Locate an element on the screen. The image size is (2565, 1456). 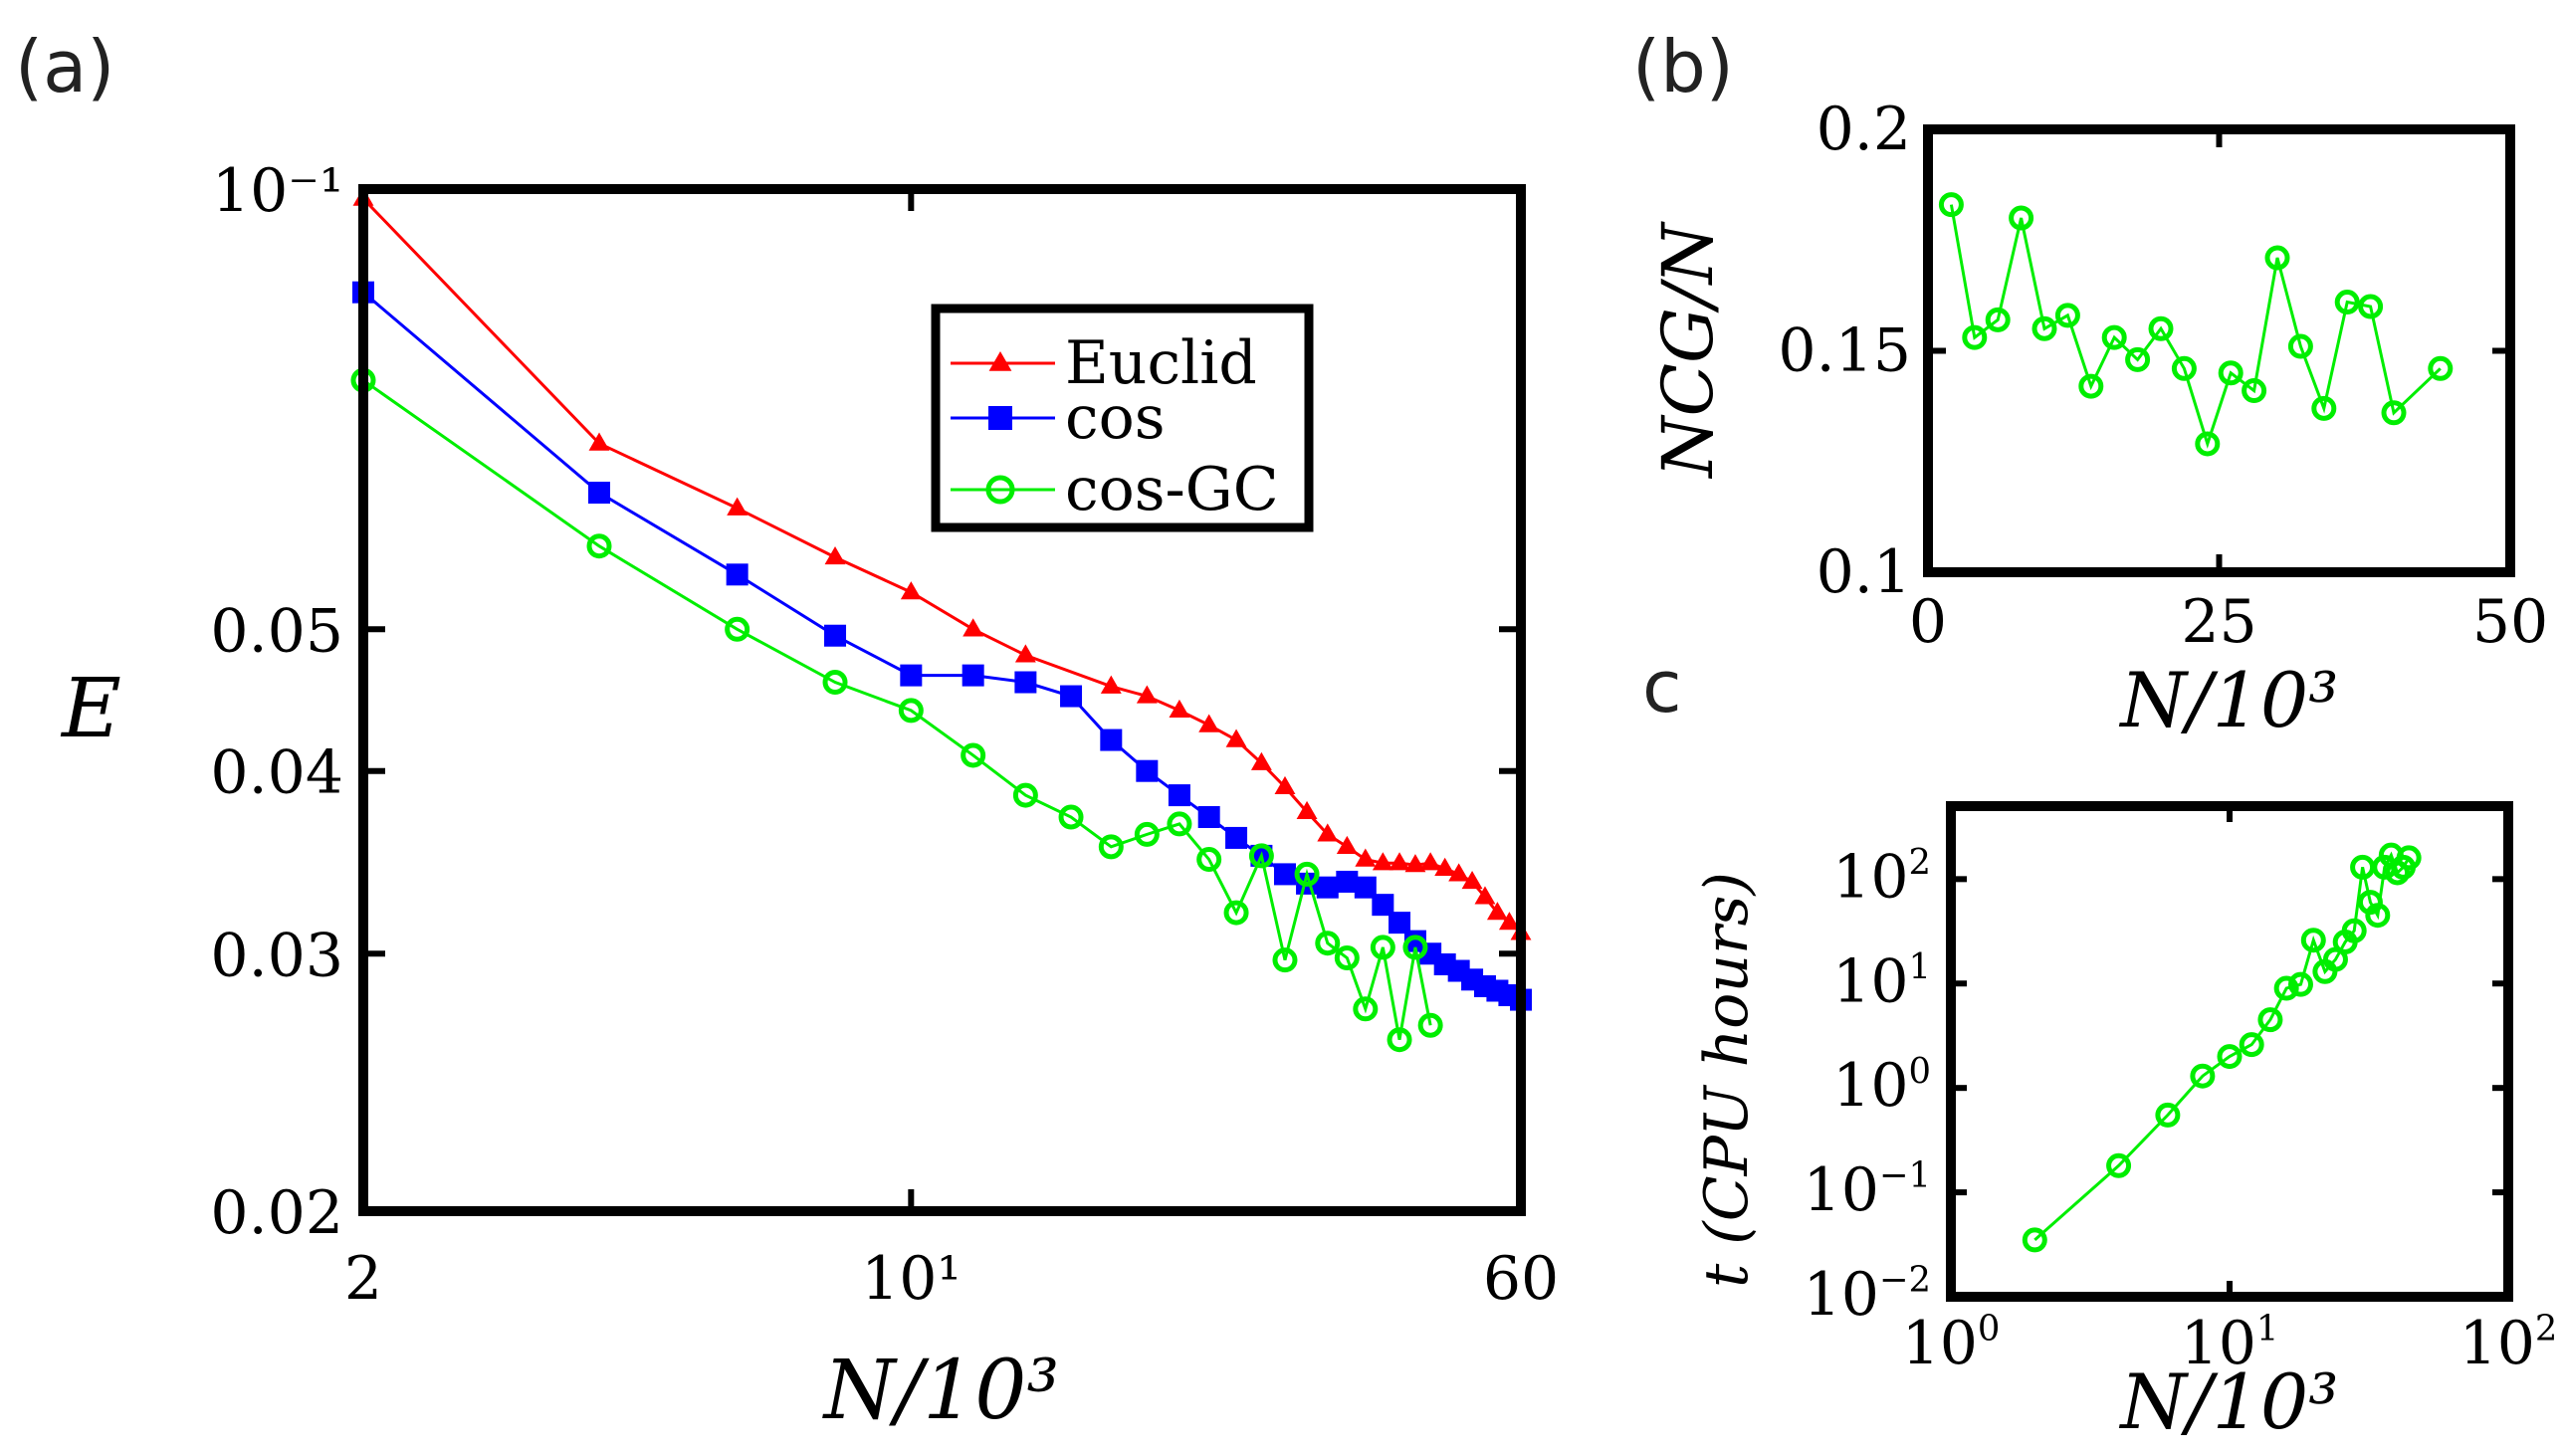
panel-b-xtick-label: 50 is located at coordinates (2510, 622).